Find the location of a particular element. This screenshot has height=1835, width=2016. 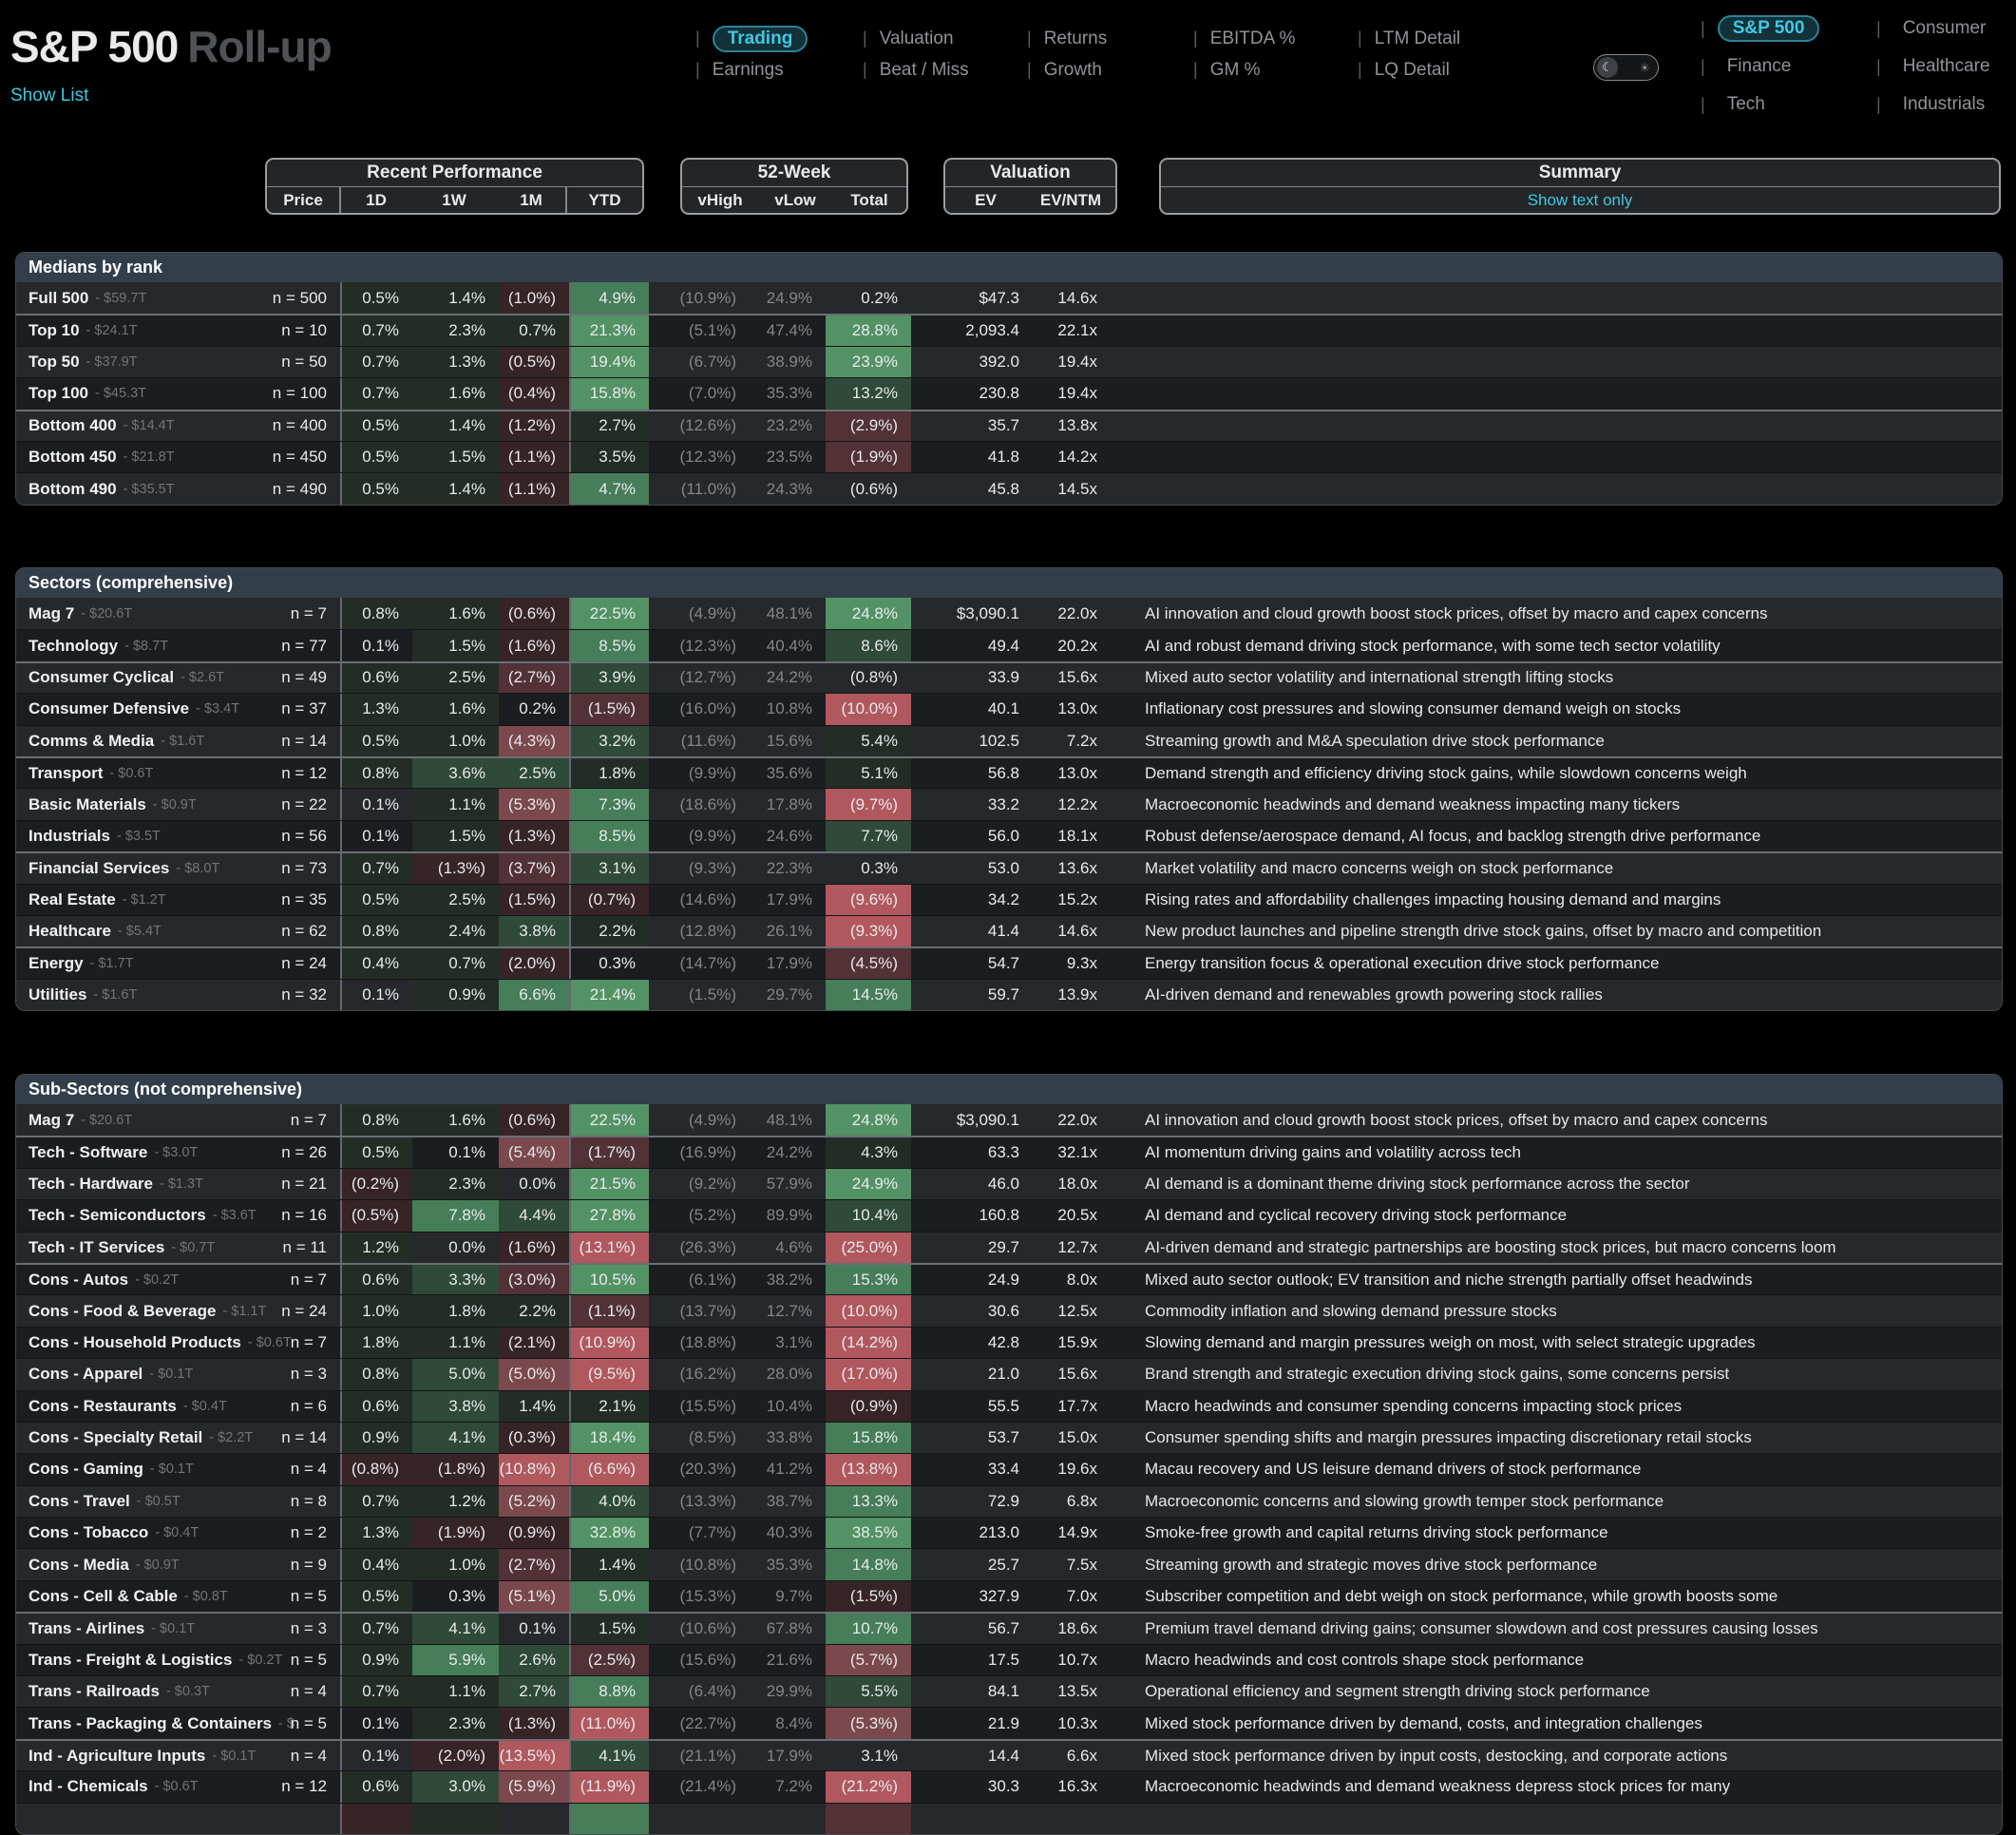

nav-item-earnings: | Earnings is located at coordinates (751, 70).